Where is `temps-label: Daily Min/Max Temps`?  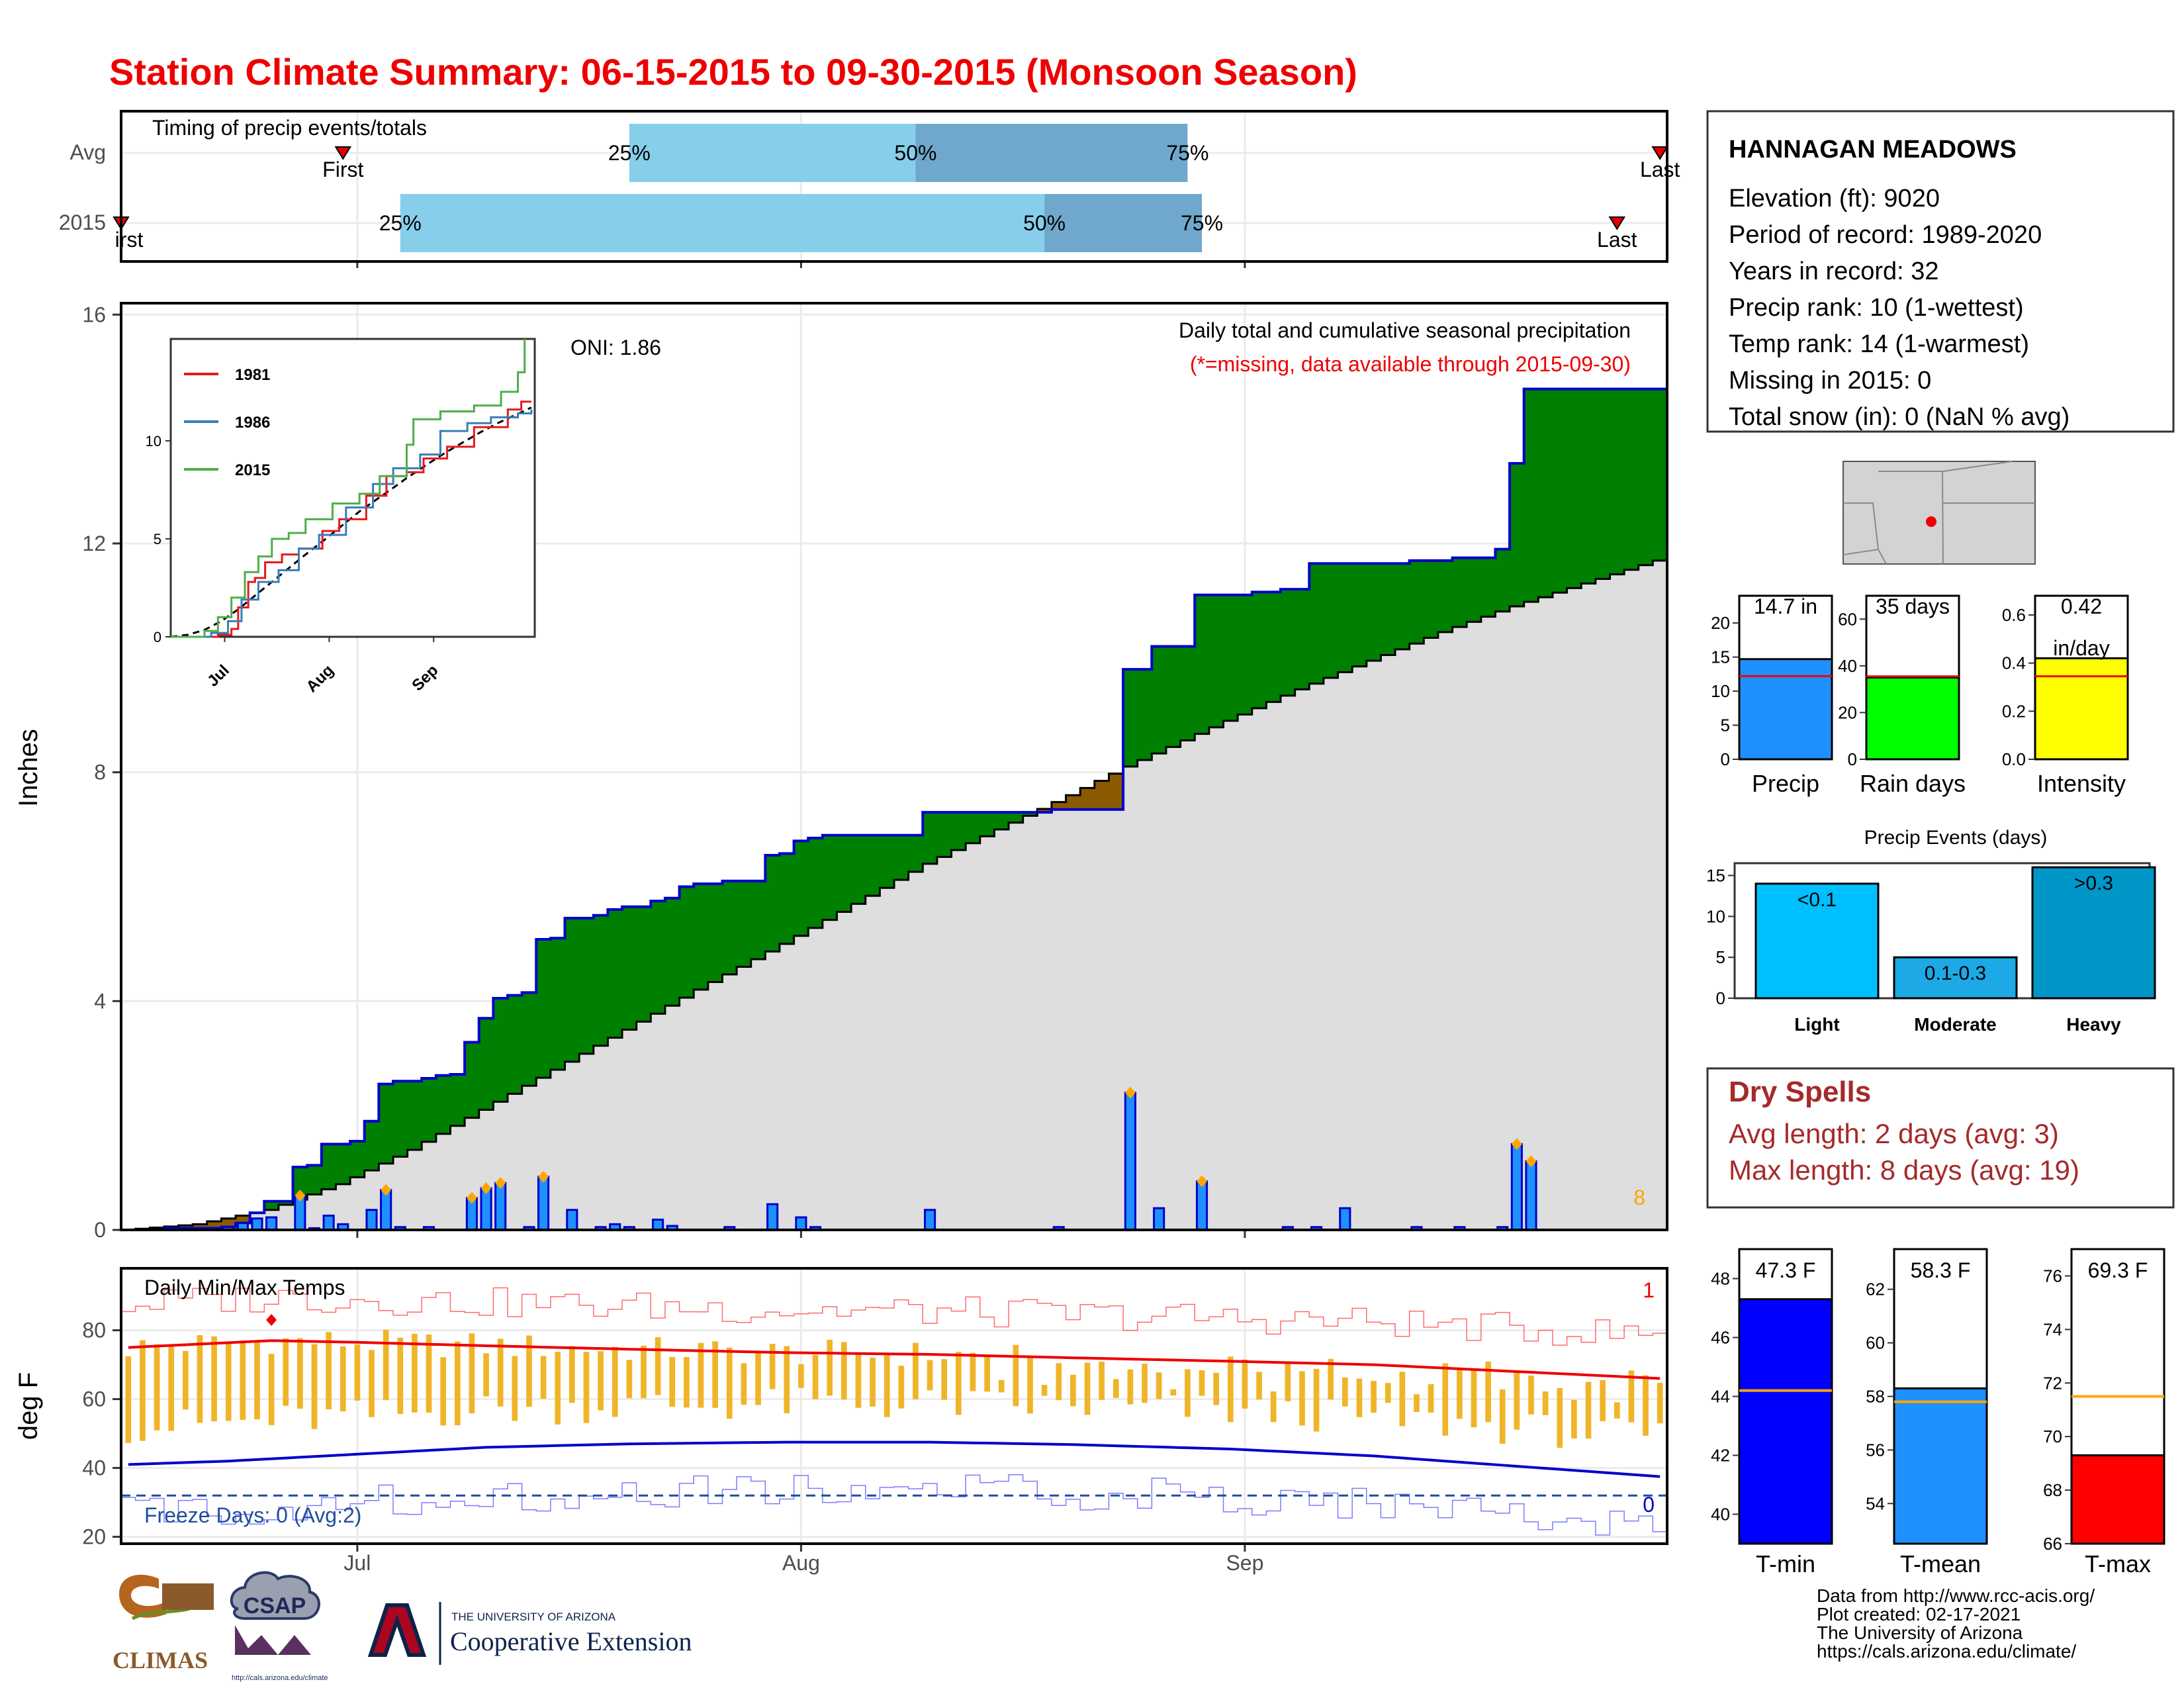 temps-label: Daily Min/Max Temps is located at coordinates (245, 1287).